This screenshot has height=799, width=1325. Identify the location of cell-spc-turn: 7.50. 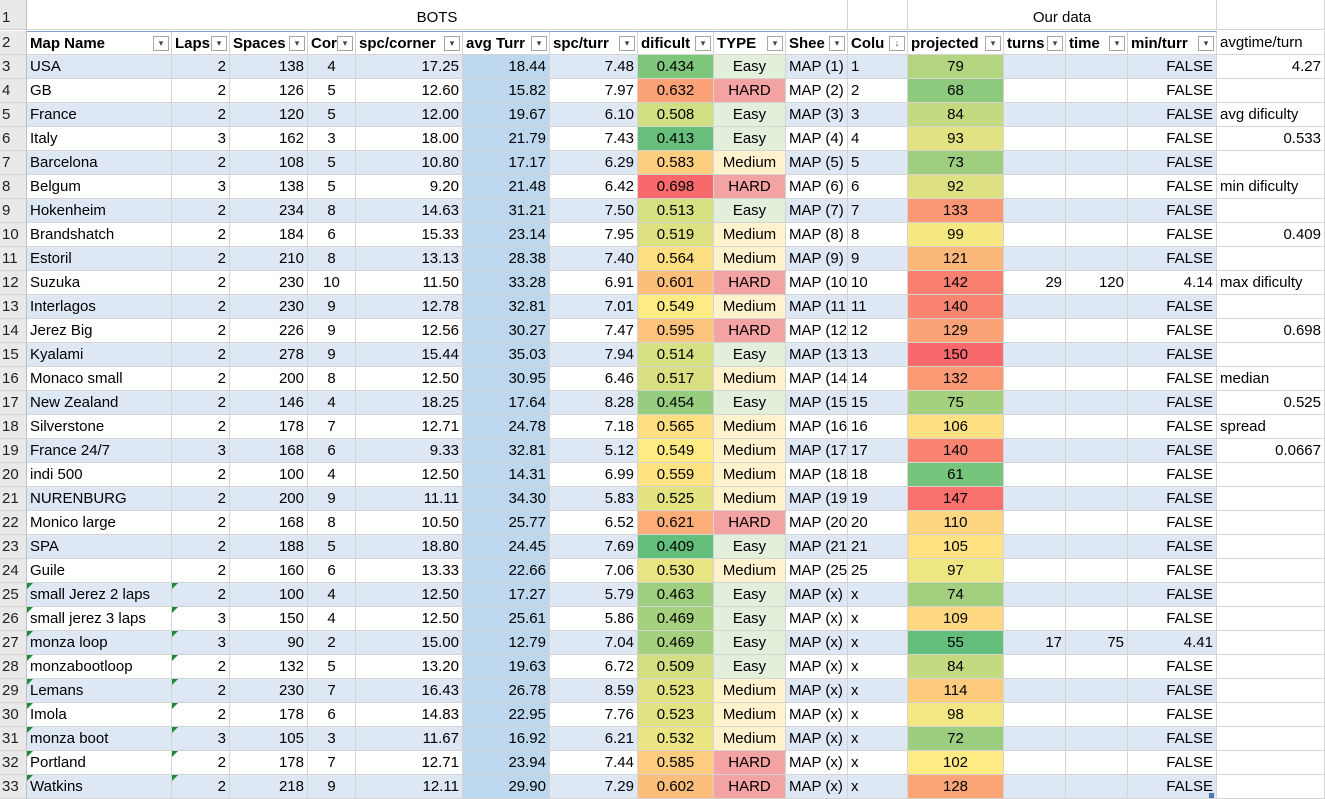
(594, 211).